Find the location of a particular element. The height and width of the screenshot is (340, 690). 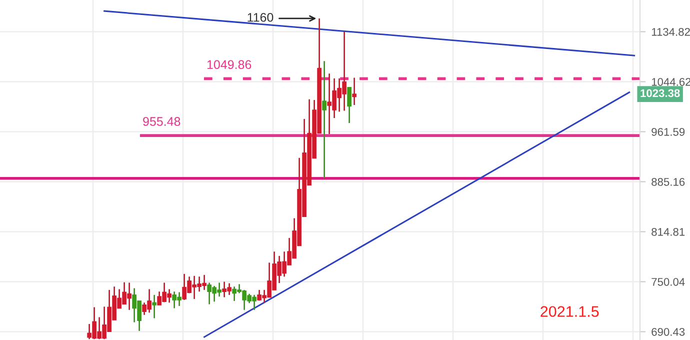

y-tick-label: 690.43 is located at coordinates (668, 332).